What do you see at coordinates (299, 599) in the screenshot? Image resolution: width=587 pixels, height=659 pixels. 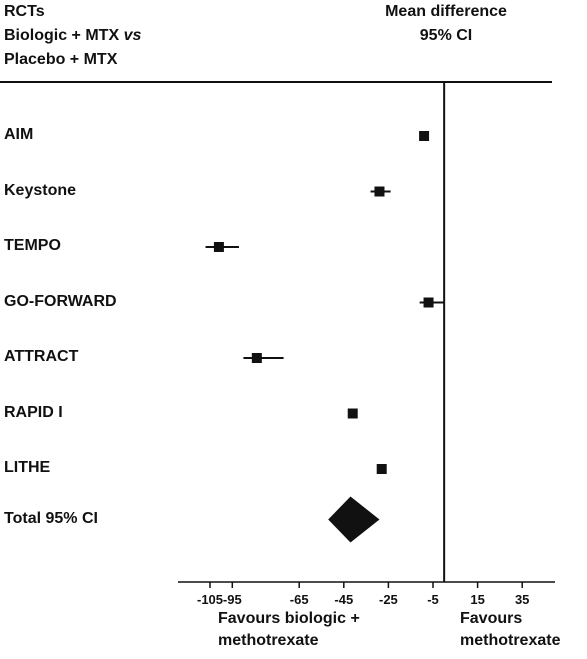 I see `x-tick-label-65: -65` at bounding box center [299, 599].